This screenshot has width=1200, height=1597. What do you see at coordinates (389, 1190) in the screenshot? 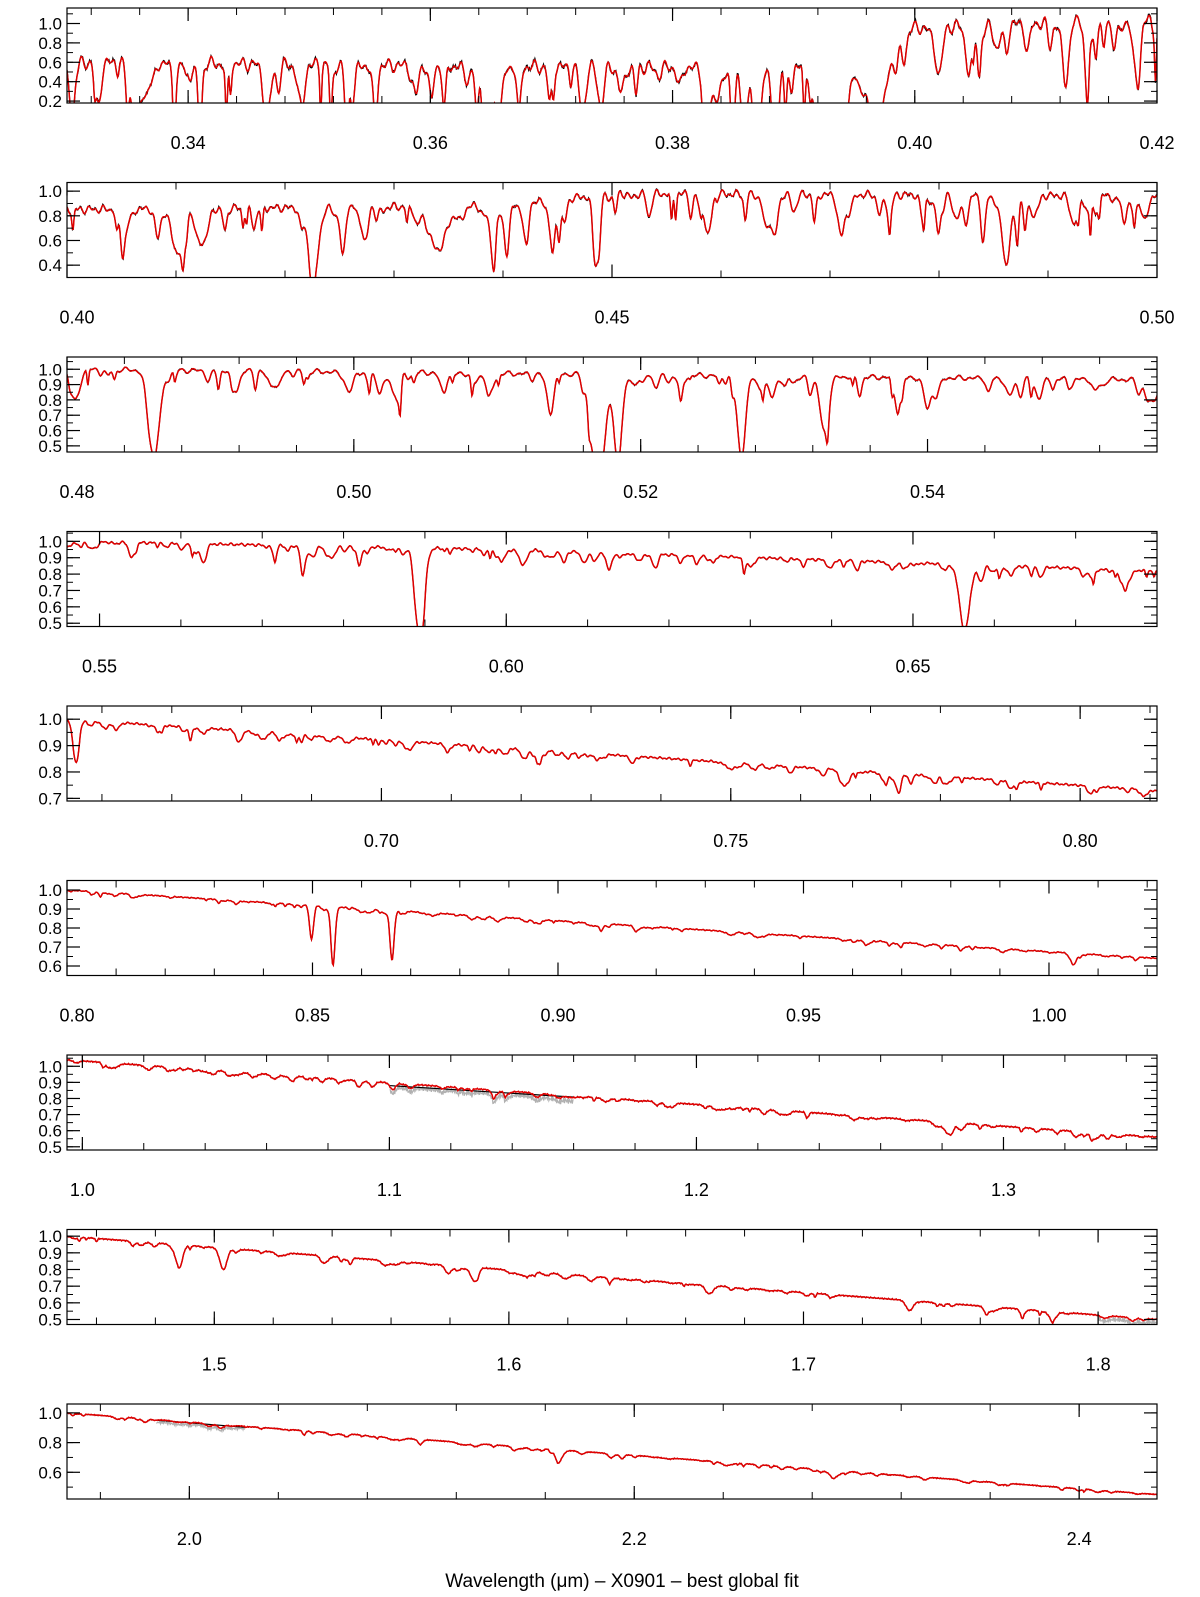
I see `x-tick-label: 1.1` at bounding box center [389, 1190].